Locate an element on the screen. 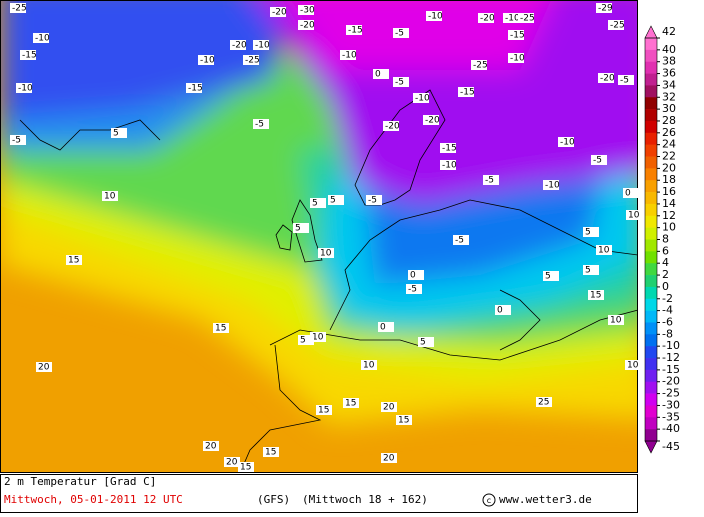  colorbar-label: 42 is located at coordinates (669, 31).